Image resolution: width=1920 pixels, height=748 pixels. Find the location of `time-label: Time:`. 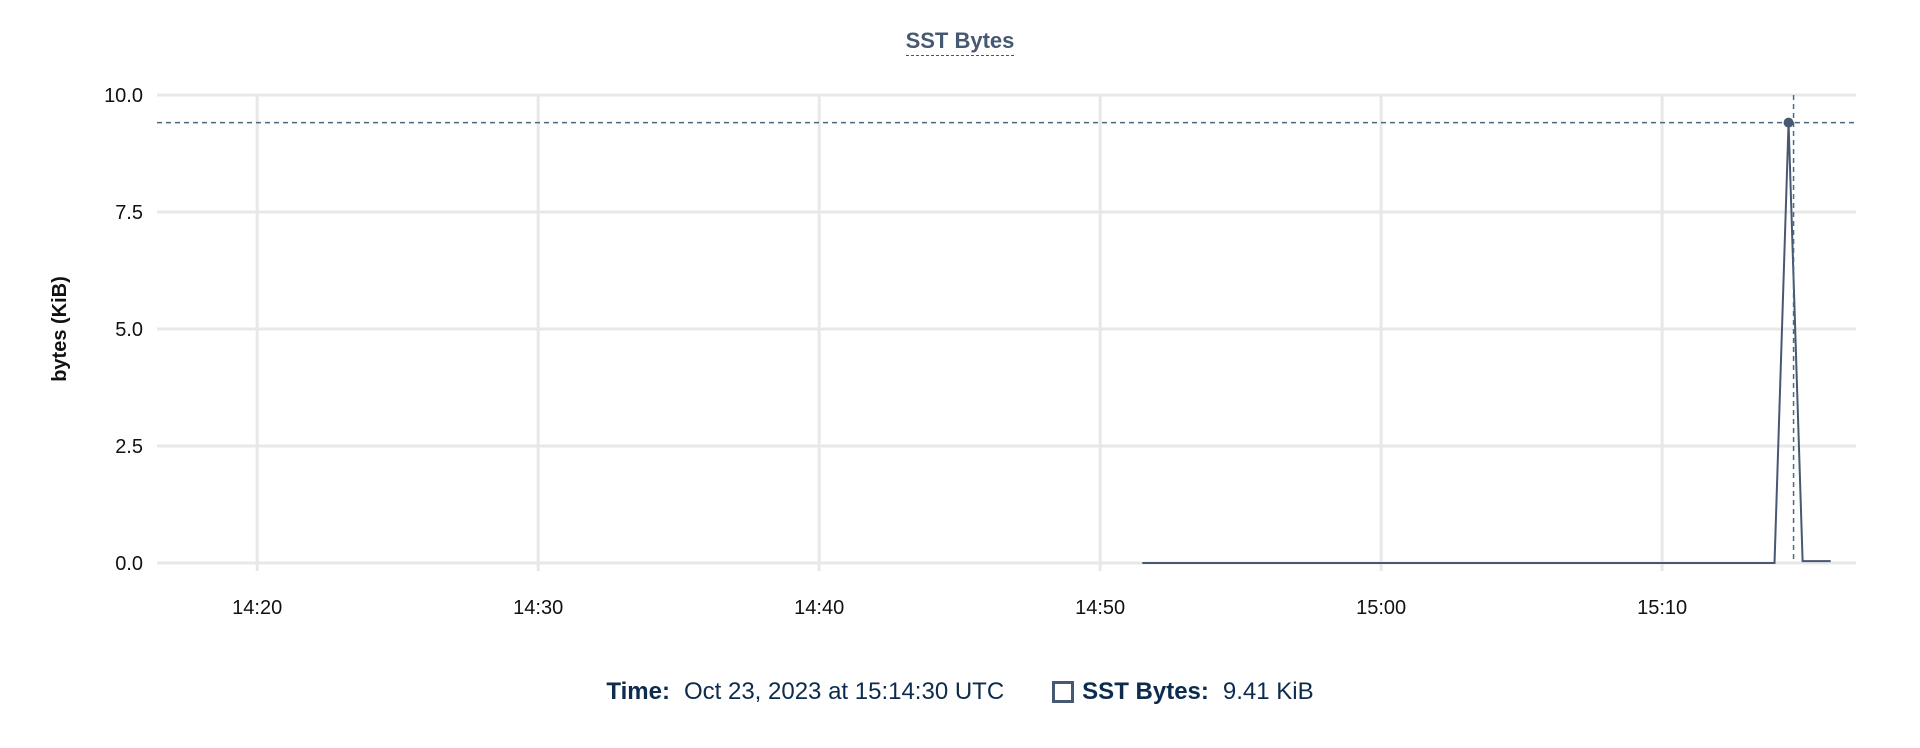

time-label: Time: is located at coordinates (638, 691).